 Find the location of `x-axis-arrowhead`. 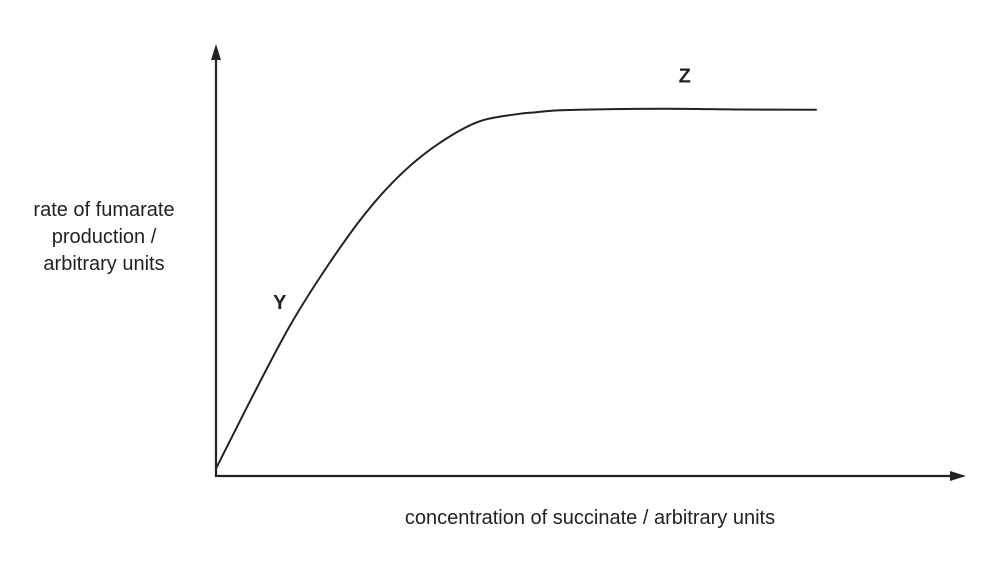

x-axis-arrowhead is located at coordinates (958, 476).